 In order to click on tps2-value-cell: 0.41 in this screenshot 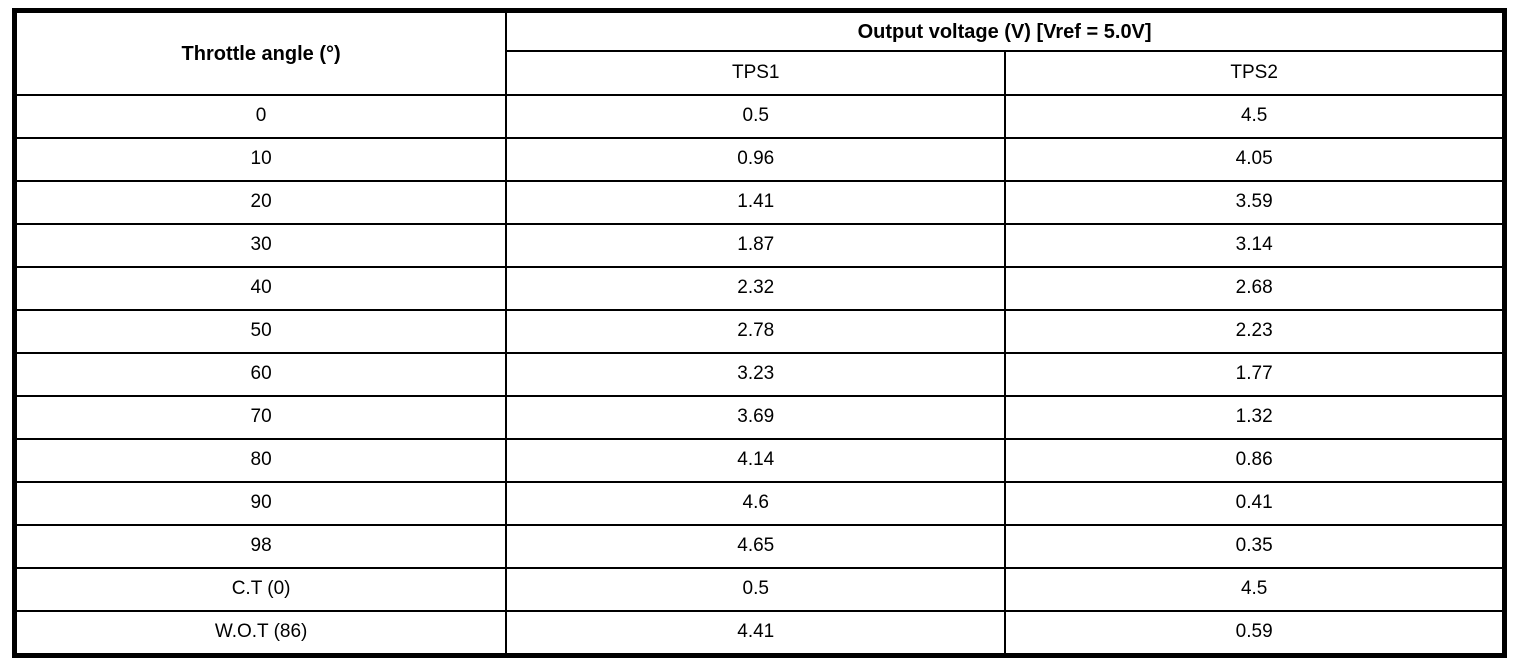, I will do `click(1255, 503)`.